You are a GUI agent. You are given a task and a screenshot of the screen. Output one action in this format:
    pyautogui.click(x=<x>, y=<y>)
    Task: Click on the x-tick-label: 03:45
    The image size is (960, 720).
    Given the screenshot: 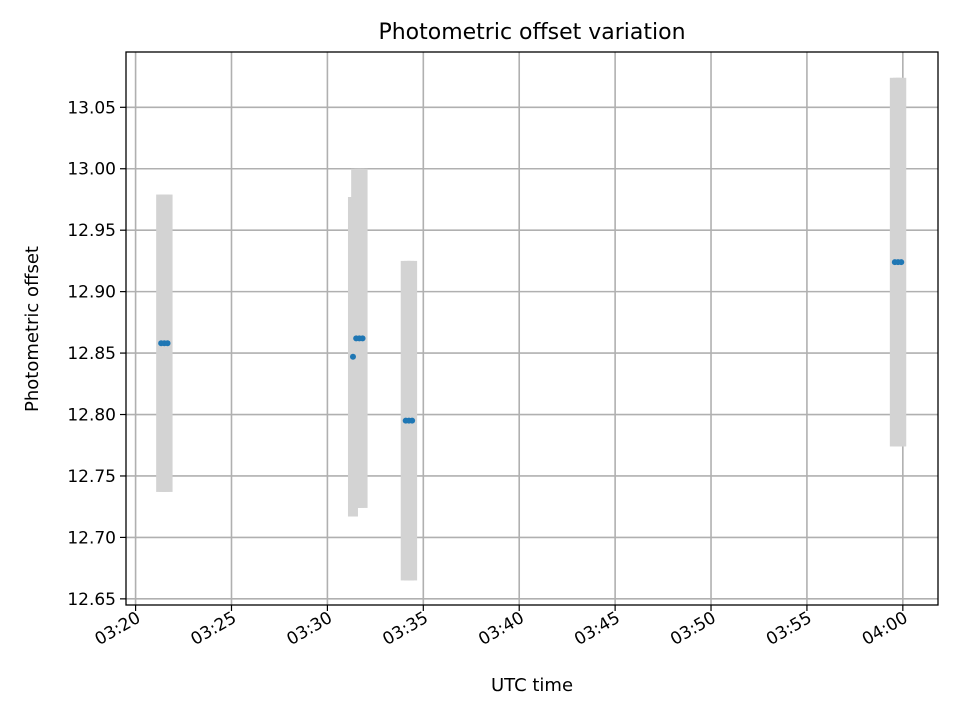 What is the action you would take?
    pyautogui.click(x=597, y=629)
    